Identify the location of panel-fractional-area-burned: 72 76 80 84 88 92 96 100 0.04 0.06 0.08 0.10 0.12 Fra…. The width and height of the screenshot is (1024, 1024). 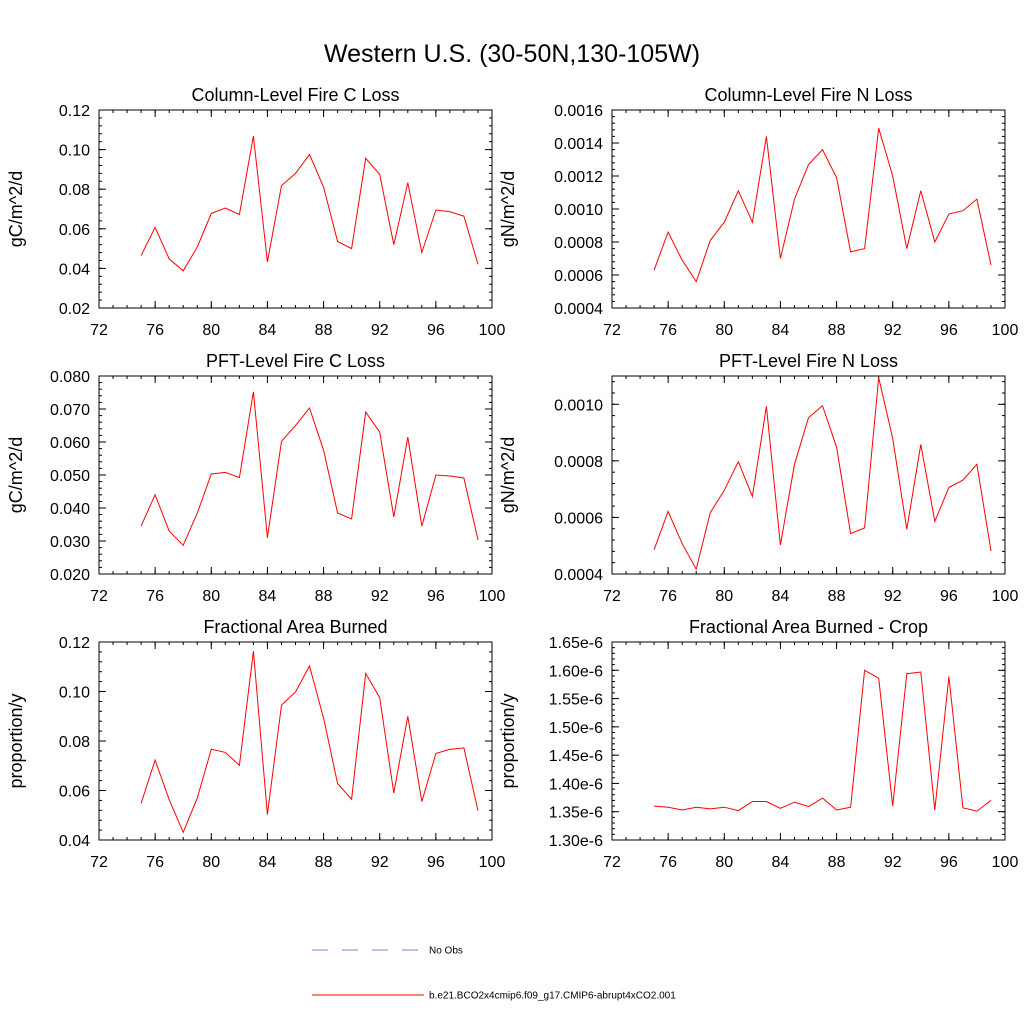
(255, 744).